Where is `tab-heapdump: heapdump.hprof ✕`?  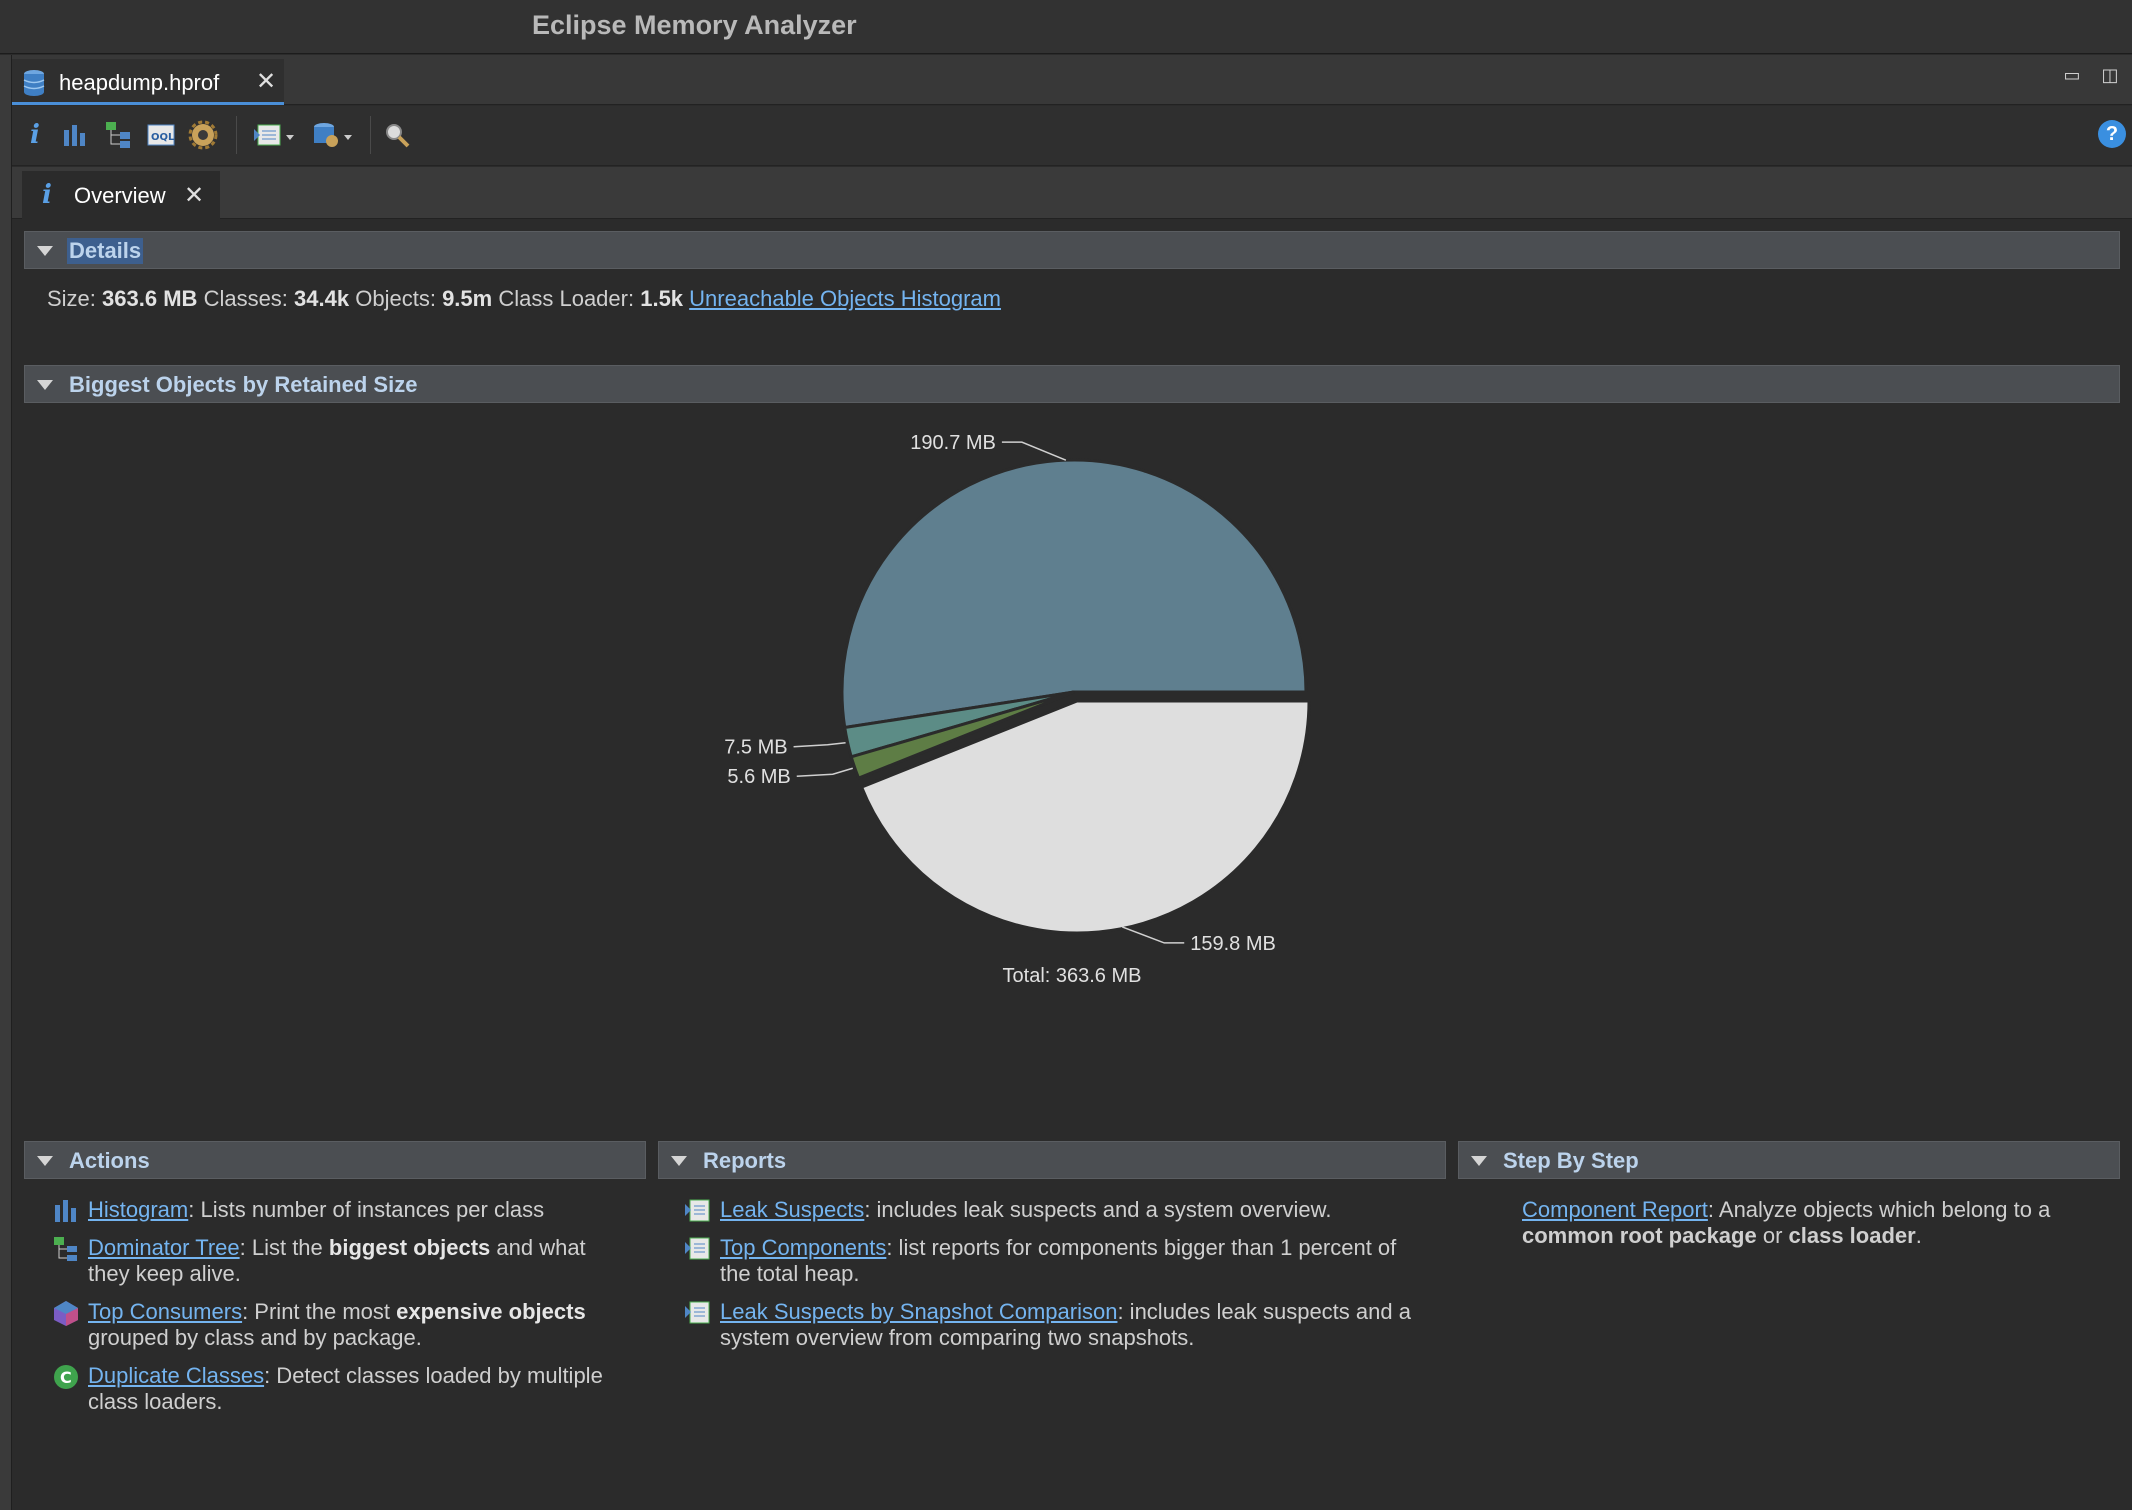 tab-heapdump: heapdump.hprof ✕ is located at coordinates (148, 82).